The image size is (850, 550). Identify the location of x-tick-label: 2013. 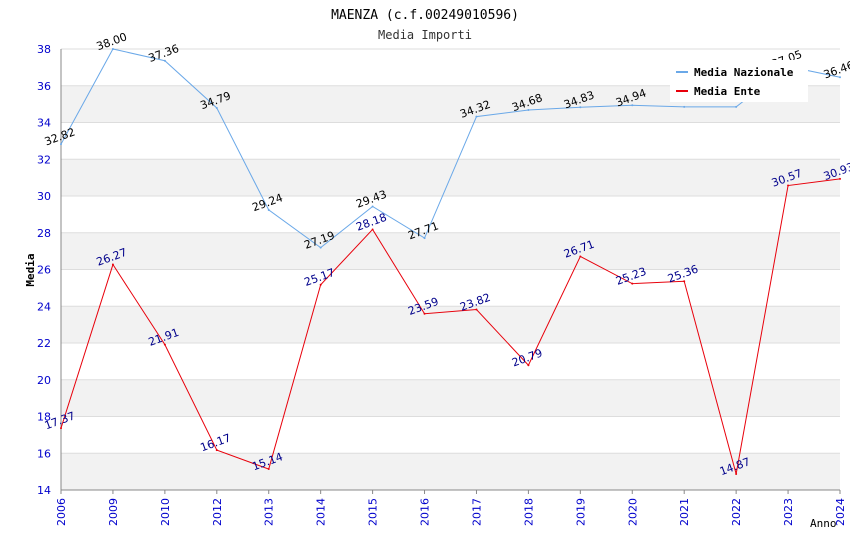
(269, 512).